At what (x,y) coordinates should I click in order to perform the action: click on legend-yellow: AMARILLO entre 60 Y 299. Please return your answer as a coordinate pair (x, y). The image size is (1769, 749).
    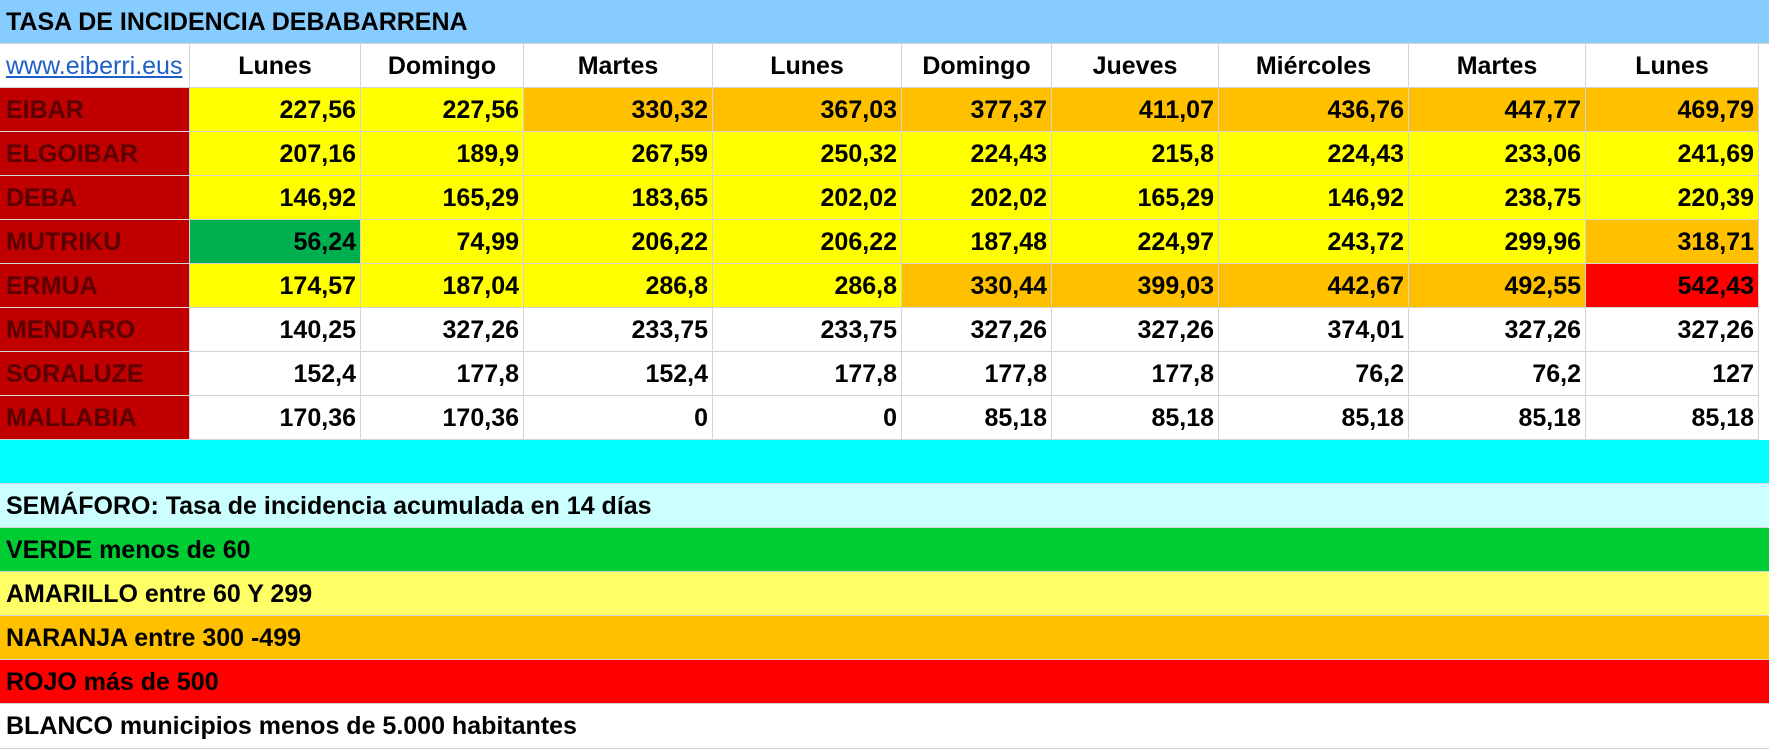
    Looking at the image, I should click on (884, 594).